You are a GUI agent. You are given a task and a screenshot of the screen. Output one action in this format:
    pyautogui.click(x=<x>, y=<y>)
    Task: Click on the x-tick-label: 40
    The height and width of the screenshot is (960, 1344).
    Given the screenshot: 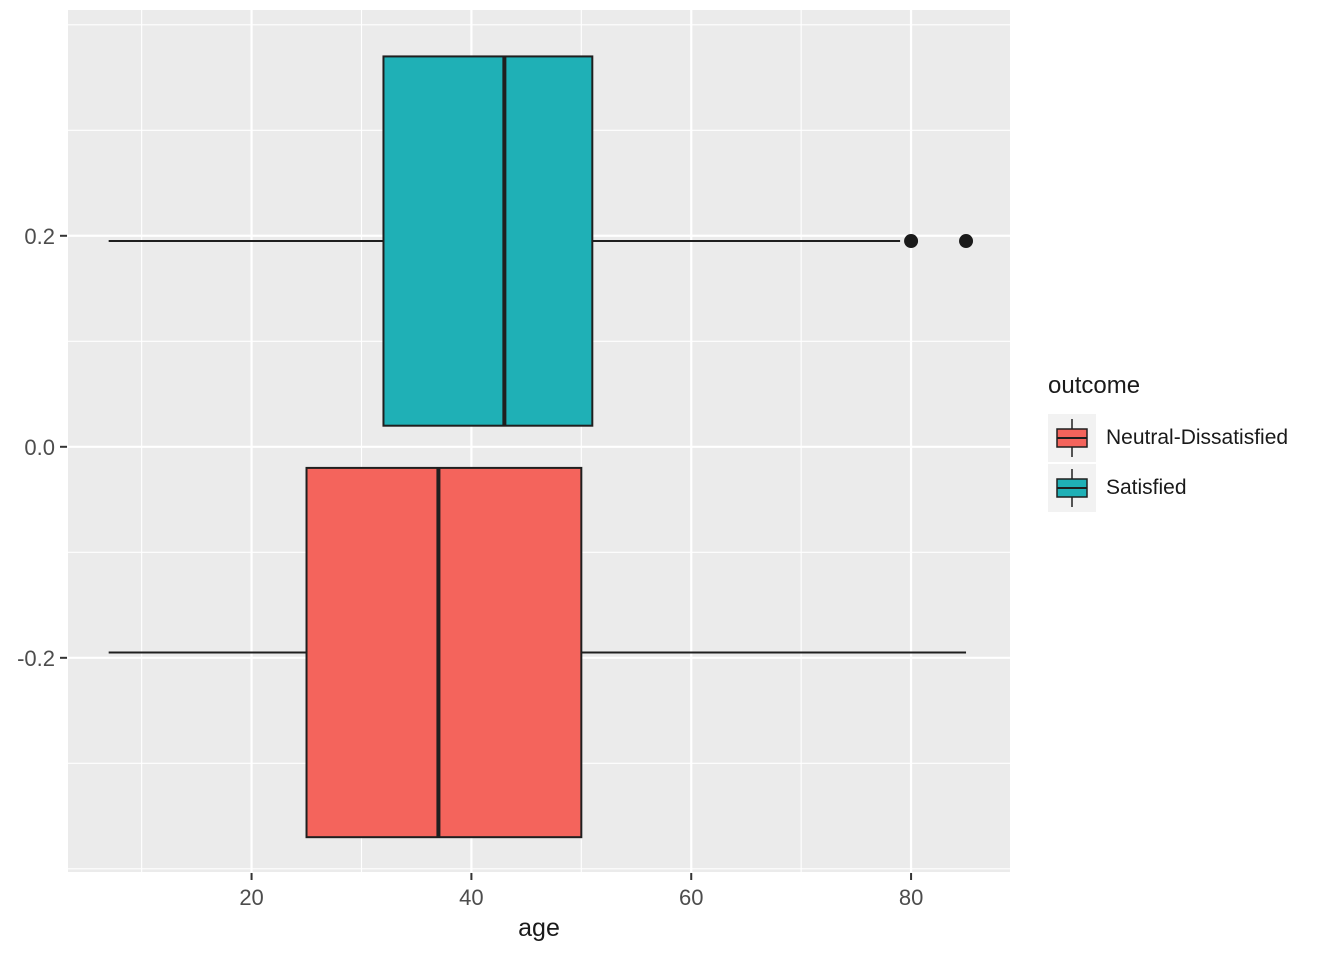 What is the action you would take?
    pyautogui.click(x=471, y=897)
    